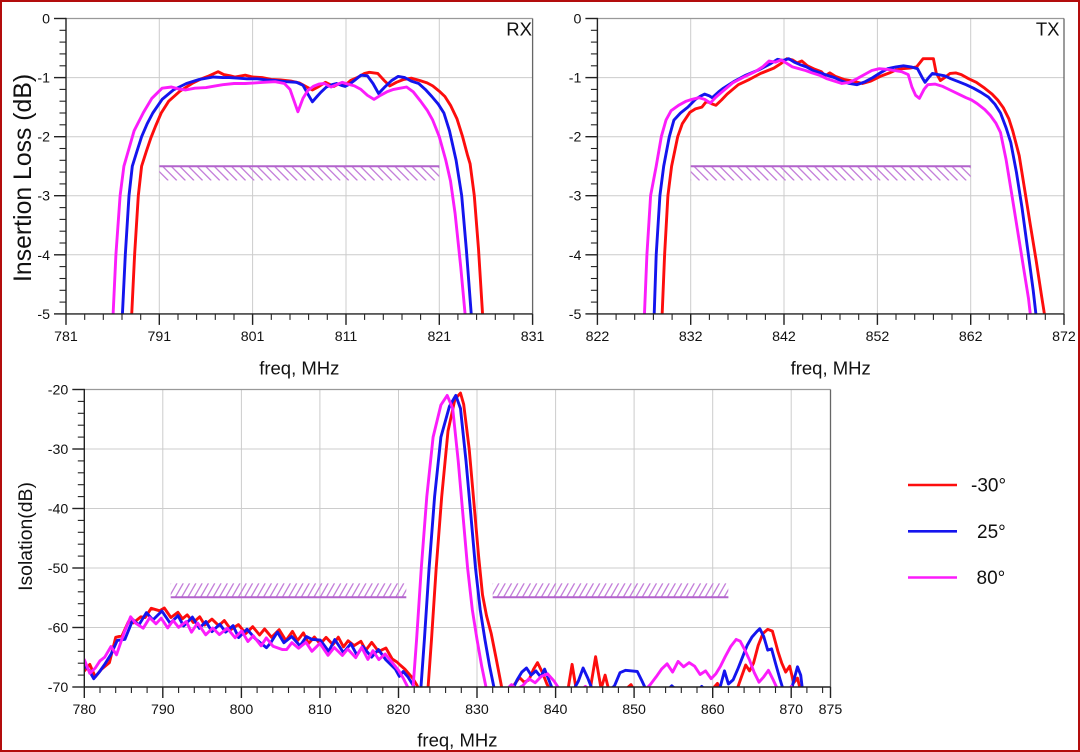 The image size is (1080, 752). What do you see at coordinates (712, 710) in the screenshot?
I see `svg-text: 860` at bounding box center [712, 710].